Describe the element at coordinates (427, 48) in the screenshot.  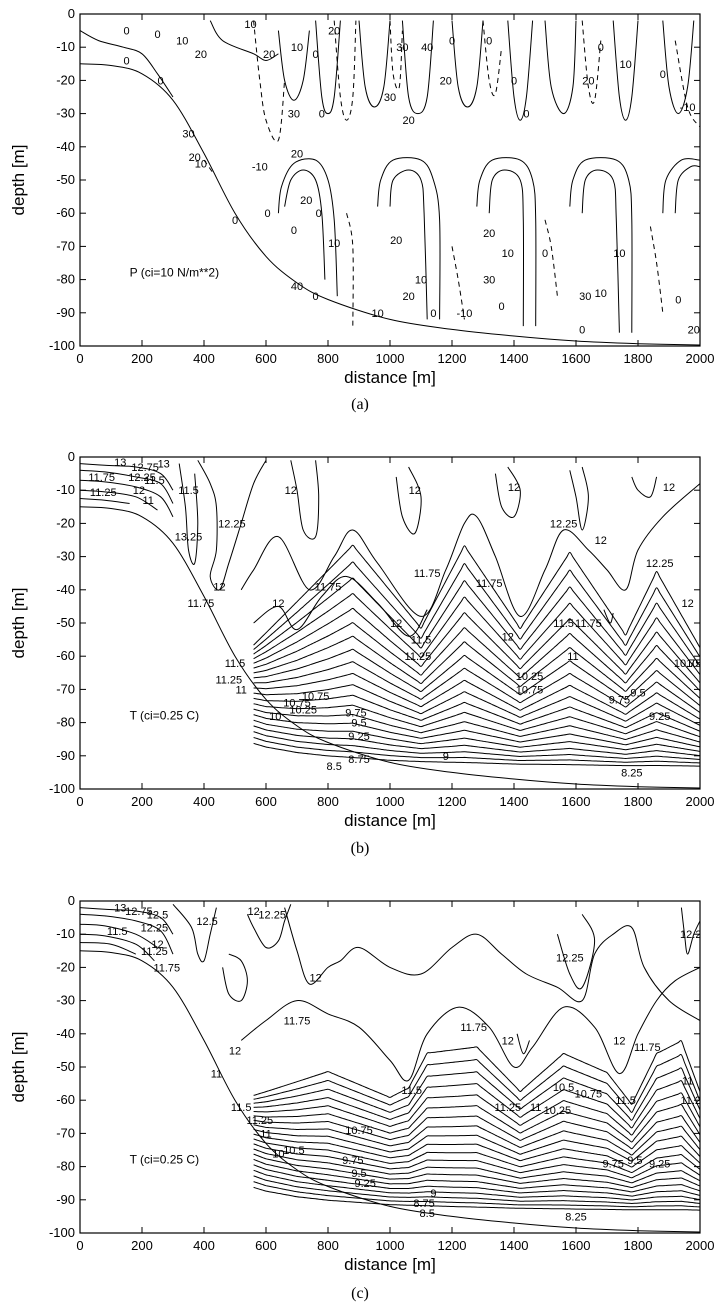
I see `contour-label: 40` at that location.